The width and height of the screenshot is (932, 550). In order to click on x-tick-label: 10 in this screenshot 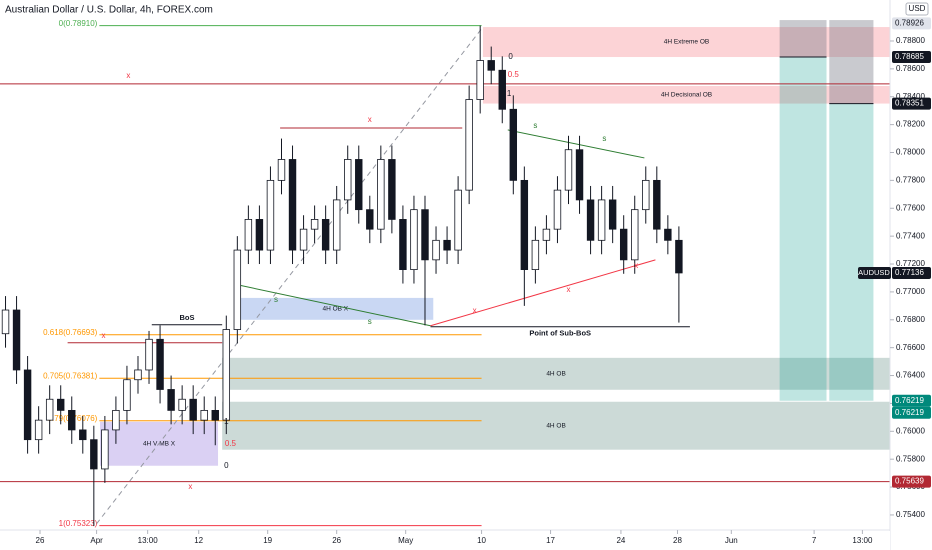, I will do `click(481, 540)`.